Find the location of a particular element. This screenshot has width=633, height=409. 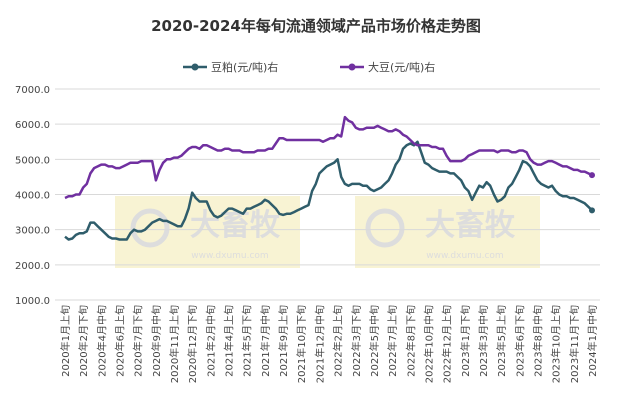

x-tick-label: 2023年1月下旬 is located at coordinates (465, 341).